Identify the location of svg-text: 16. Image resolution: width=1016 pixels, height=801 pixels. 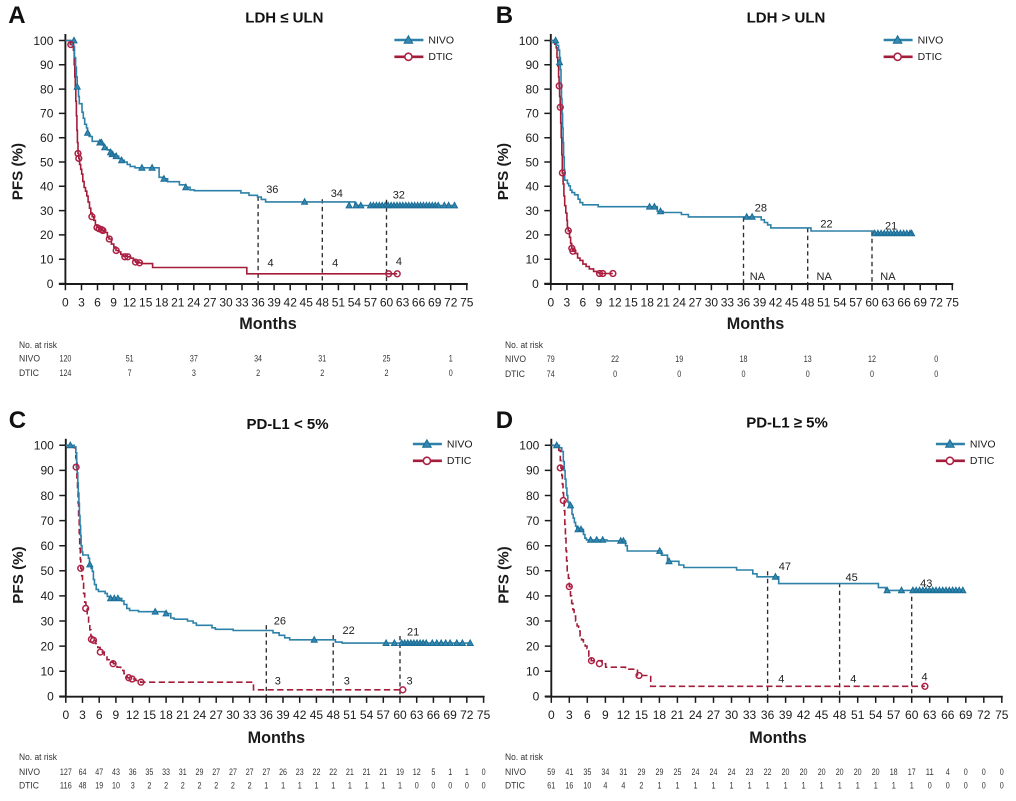
(569, 786).